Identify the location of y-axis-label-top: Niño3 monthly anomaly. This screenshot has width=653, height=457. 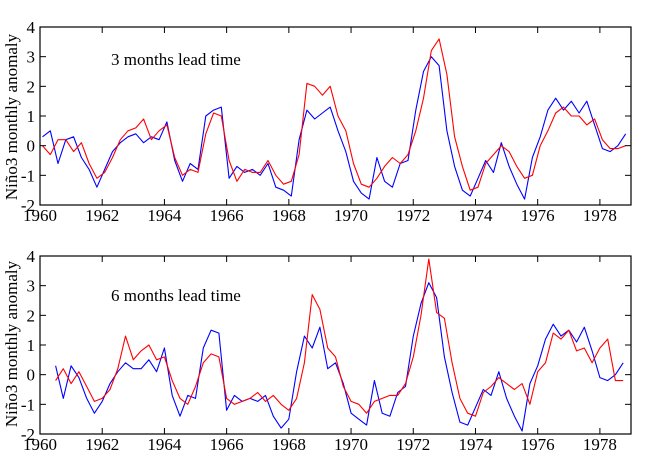
(11, 116).